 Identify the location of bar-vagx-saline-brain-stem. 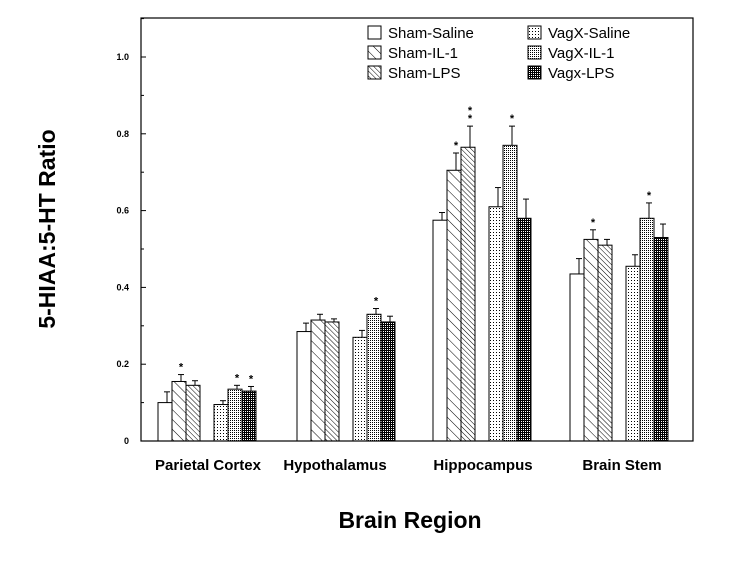
(633, 353).